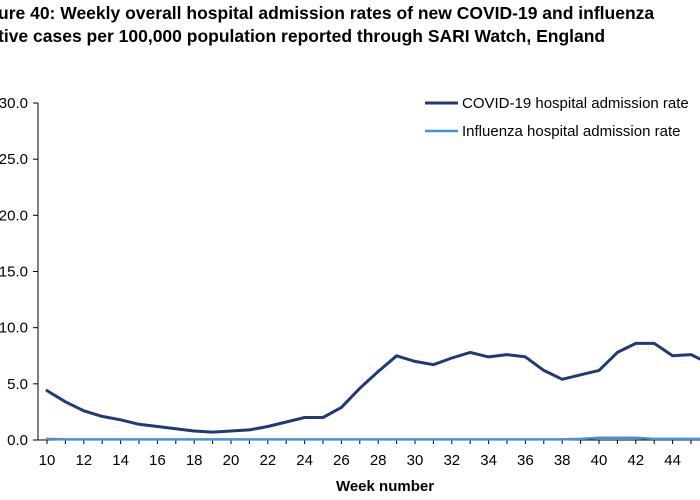 This screenshot has height=500, width=700. Describe the element at coordinates (635, 460) in the screenshot. I see `x-tick-label: 42` at that location.